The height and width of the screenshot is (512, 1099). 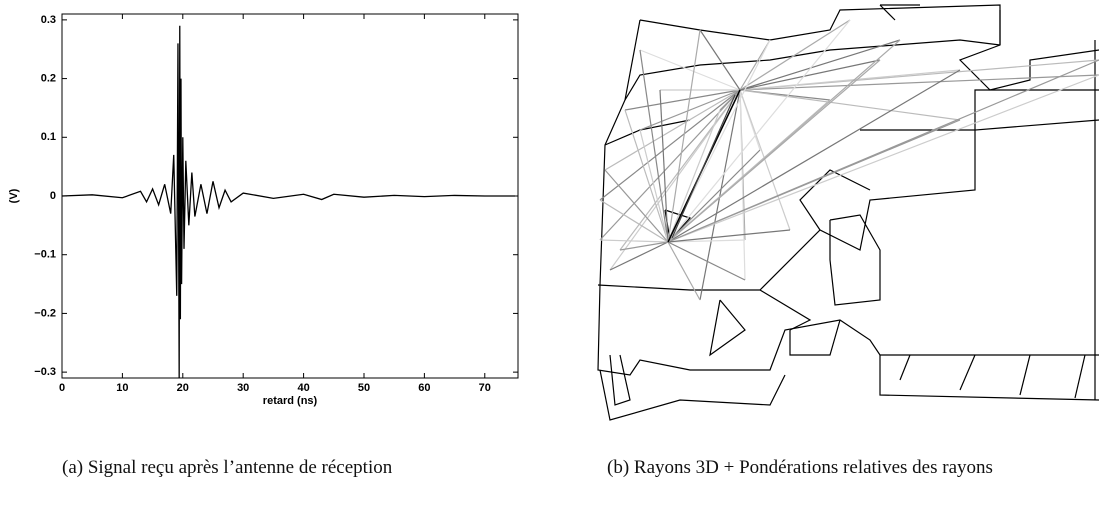 I want to click on x-tick-label: 50, so click(x=364, y=388).